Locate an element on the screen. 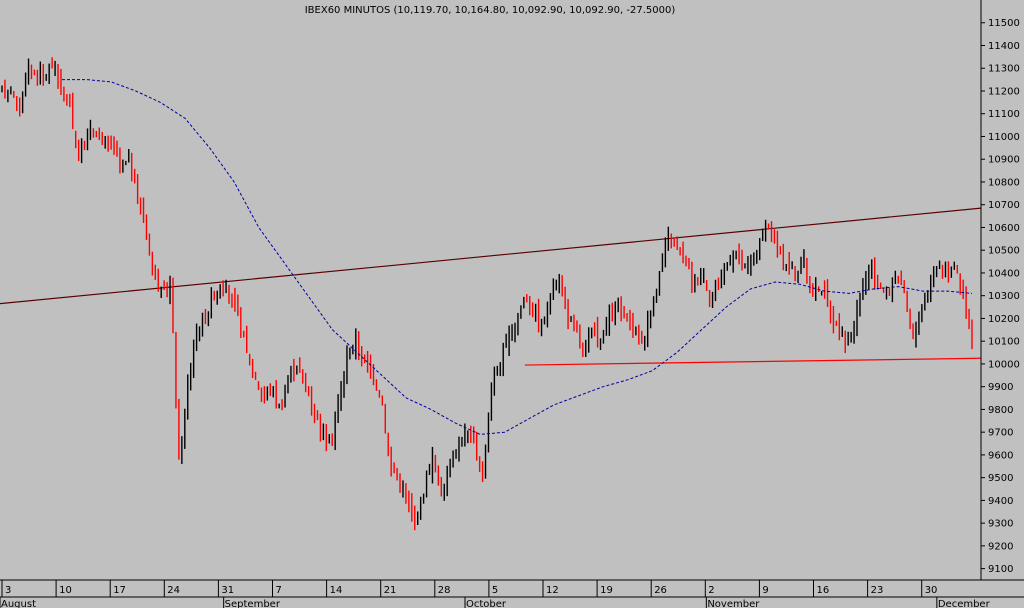  month-label: August is located at coordinates (18, 603).